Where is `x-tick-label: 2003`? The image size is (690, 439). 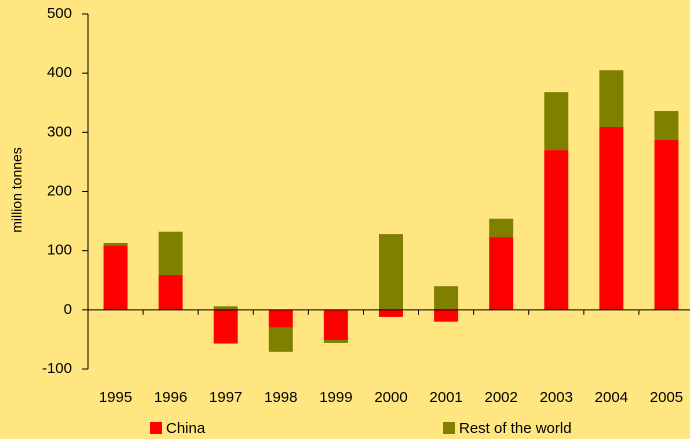 x-tick-label: 2003 is located at coordinates (556, 397).